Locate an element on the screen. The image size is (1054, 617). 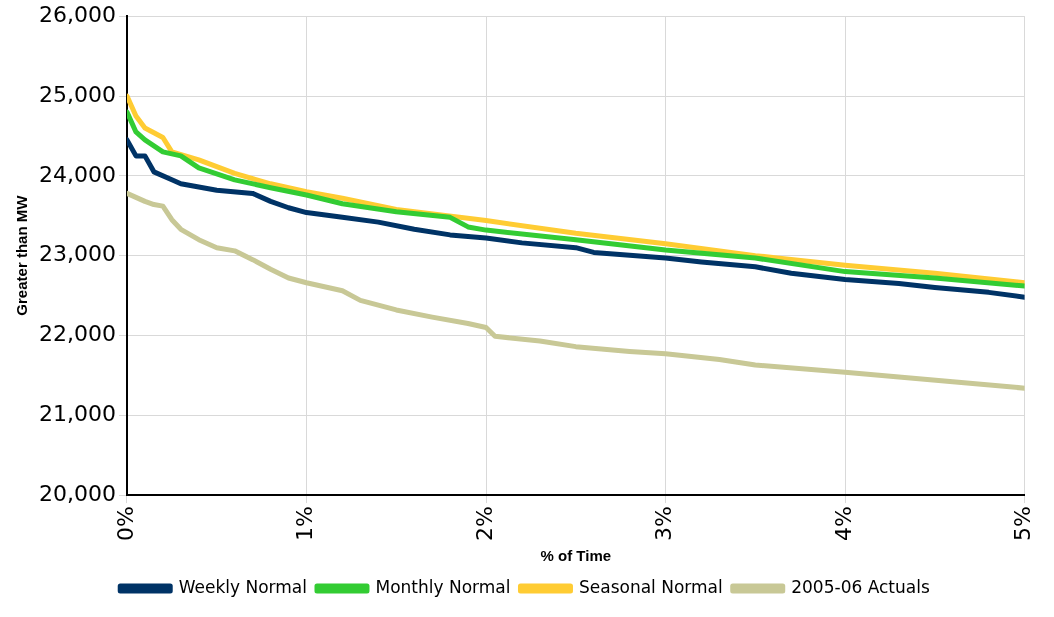
y-tick-label: 25,000 is located at coordinates (77, 94).